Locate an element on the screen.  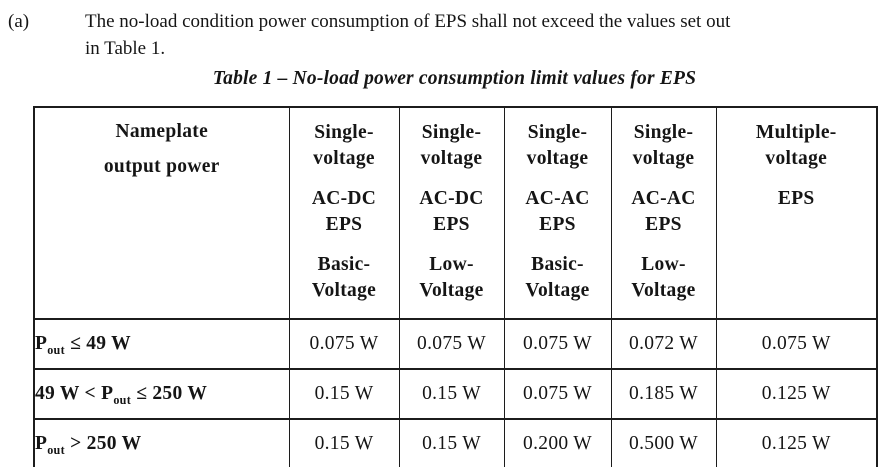
column-header-single-voltage-acdc-basic: Single- voltage AC-DC EPS Basic- Voltage is located at coordinates (344, 213).